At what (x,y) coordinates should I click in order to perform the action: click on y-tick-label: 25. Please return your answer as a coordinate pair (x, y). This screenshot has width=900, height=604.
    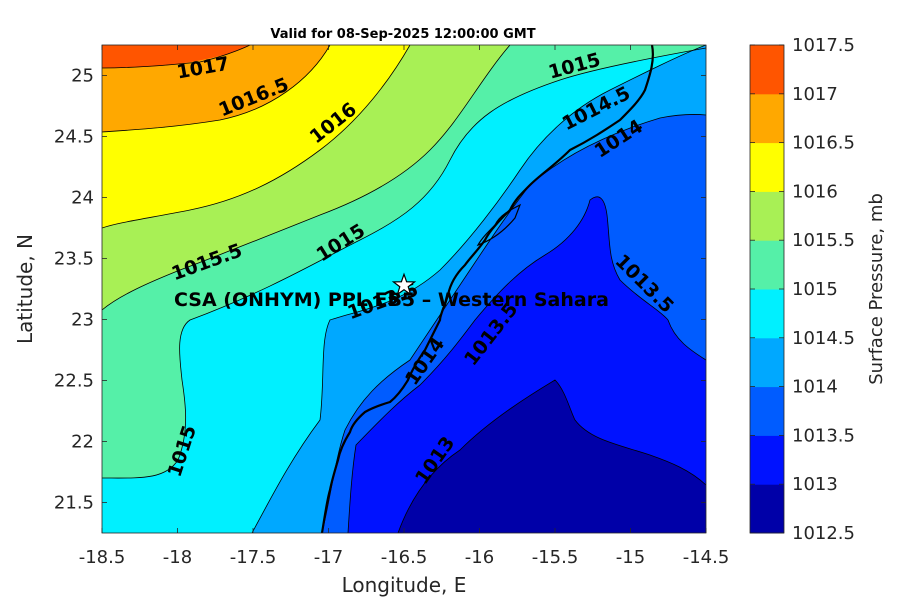
    Looking at the image, I should click on (82, 76).